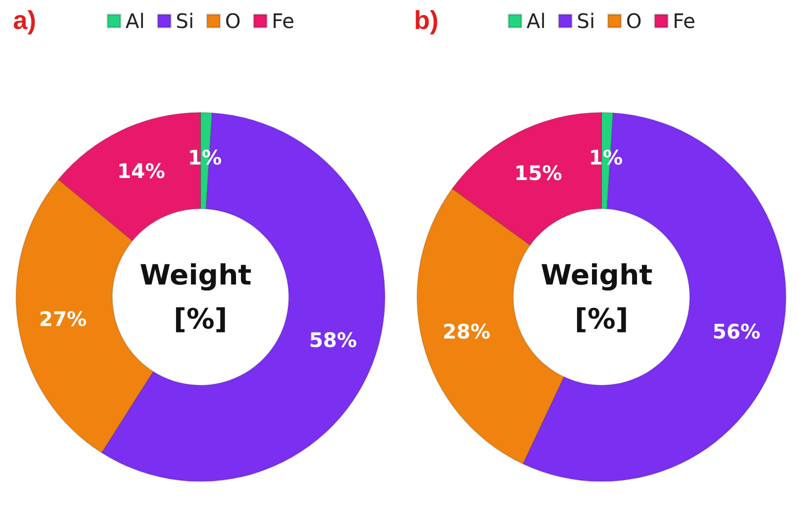  What do you see at coordinates (333, 340) in the screenshot?
I see `data-label: 58%` at bounding box center [333, 340].